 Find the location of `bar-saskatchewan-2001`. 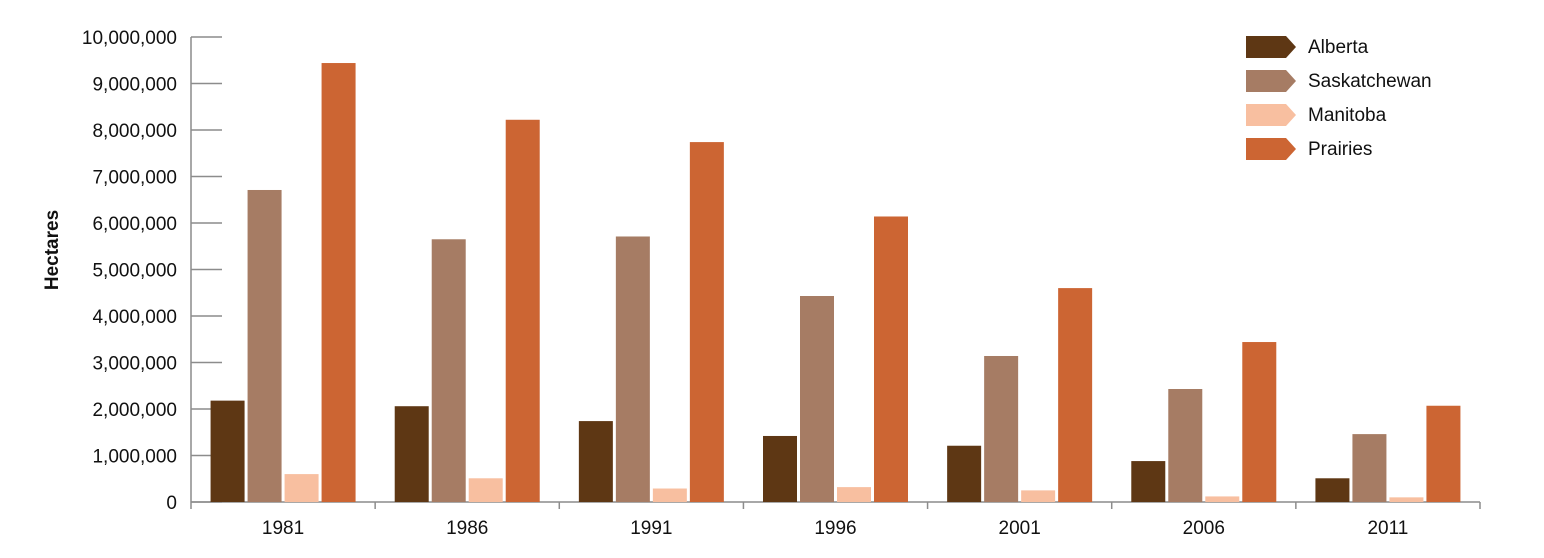

bar-saskatchewan-2001 is located at coordinates (1001, 428).